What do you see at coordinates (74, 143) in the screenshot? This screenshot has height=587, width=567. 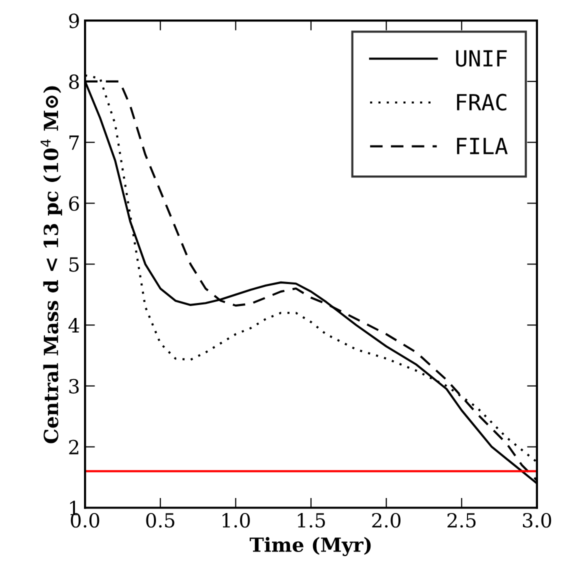 I see `y-tick-label: 7` at bounding box center [74, 143].